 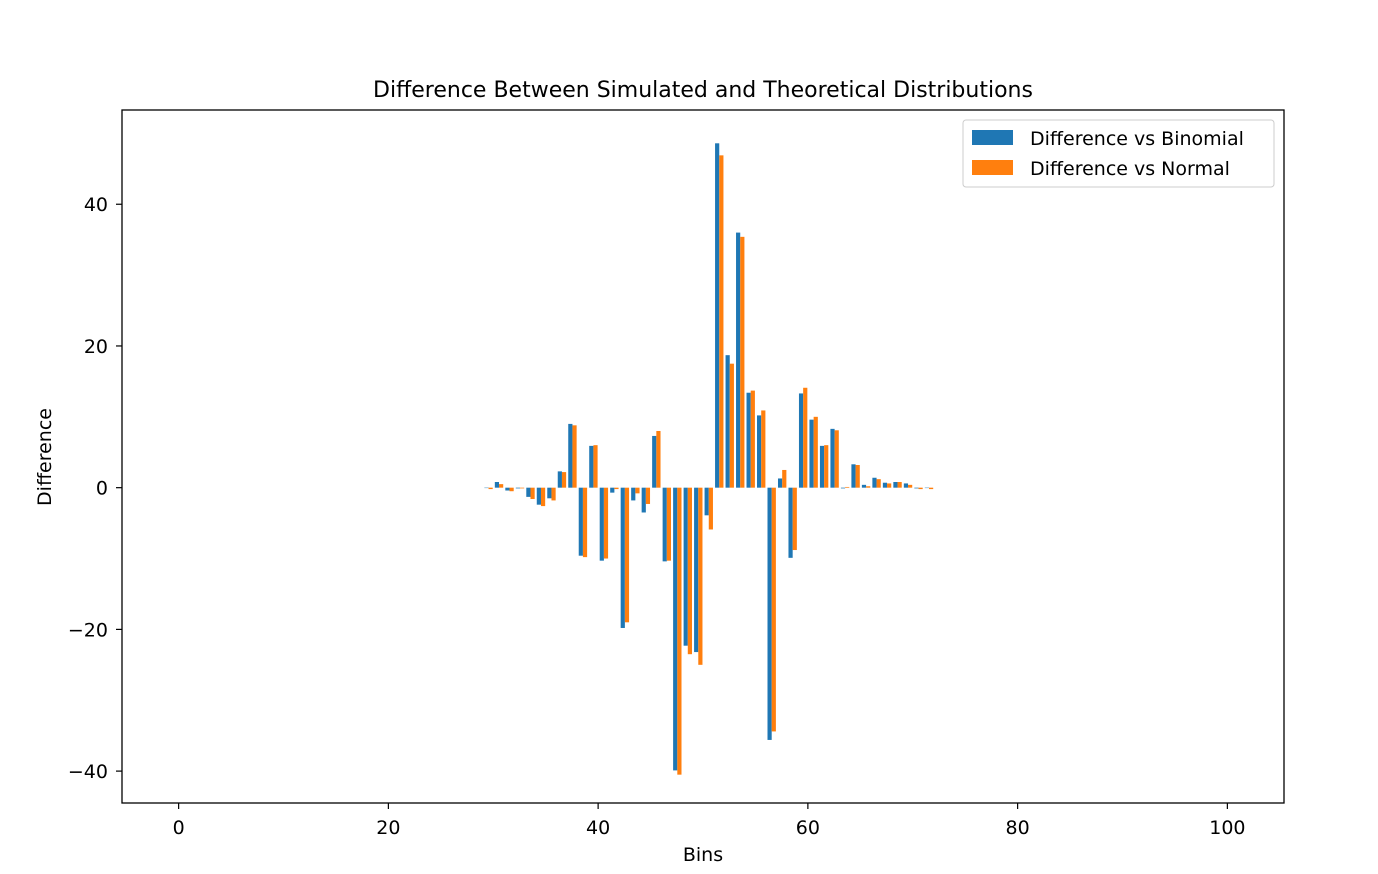 What do you see at coordinates (1018, 828) in the screenshot?
I see `x-tick-label-80: 80` at bounding box center [1018, 828].